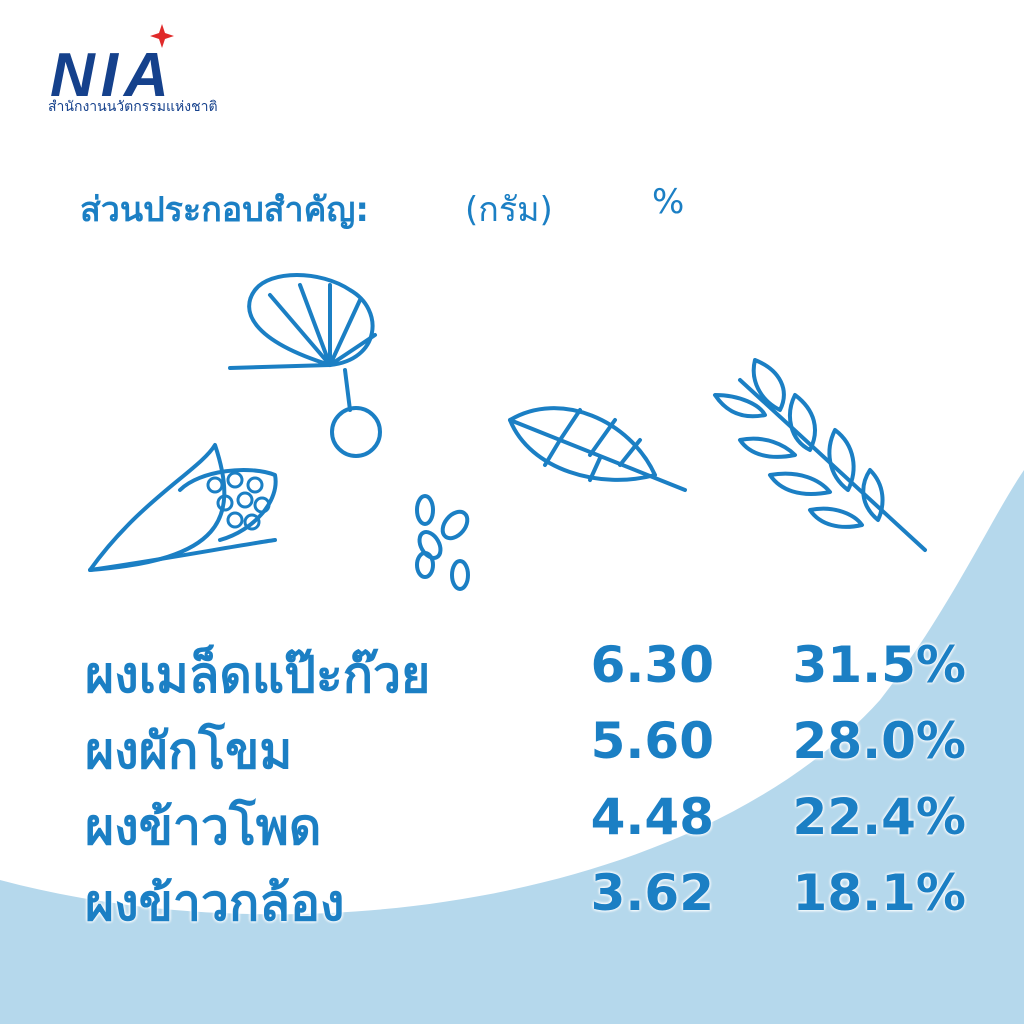 The height and width of the screenshot is (1024, 1024). I want to click on percent: 28.0%, so click(879, 741).